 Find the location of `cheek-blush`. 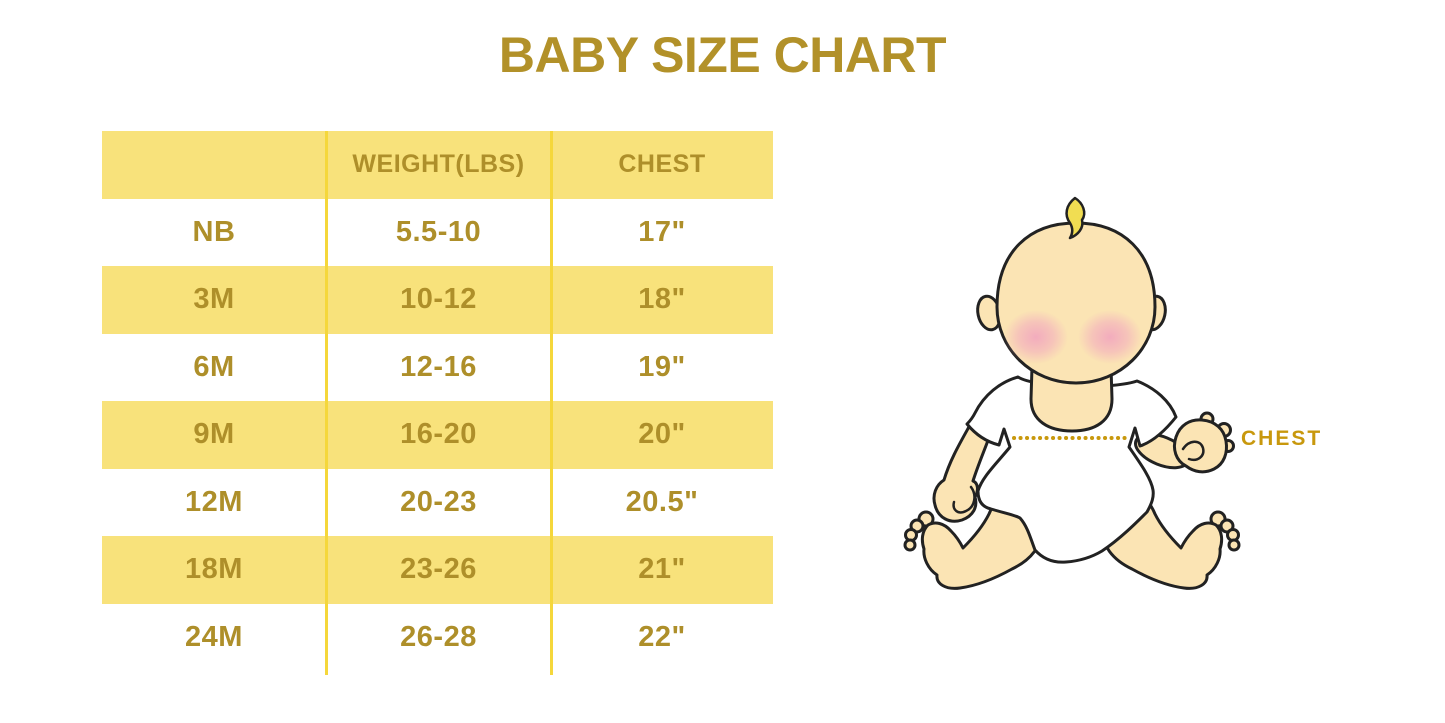

cheek-blush is located at coordinates (1073, 337).